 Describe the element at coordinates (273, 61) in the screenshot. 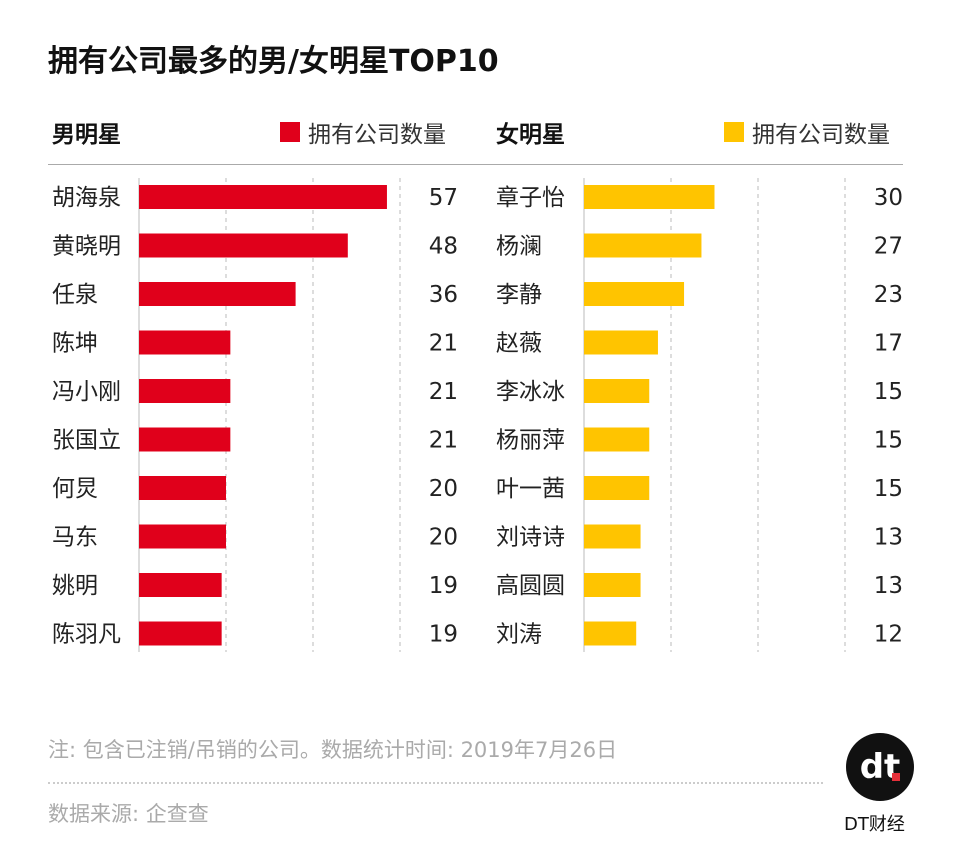

I see `chart-title: 拥有公司最多的男/女明星TOP10` at that location.